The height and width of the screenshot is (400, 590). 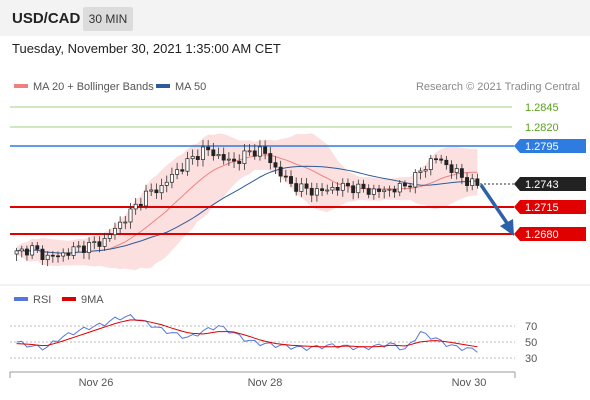 What do you see at coordinates (507, 227) in the screenshot?
I see `forecast-arrow-head` at bounding box center [507, 227].